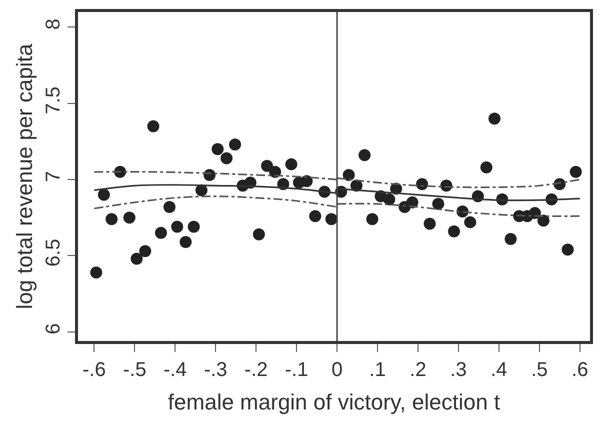 The image size is (601, 429). I want to click on x-tick-label: -.3, so click(216, 369).